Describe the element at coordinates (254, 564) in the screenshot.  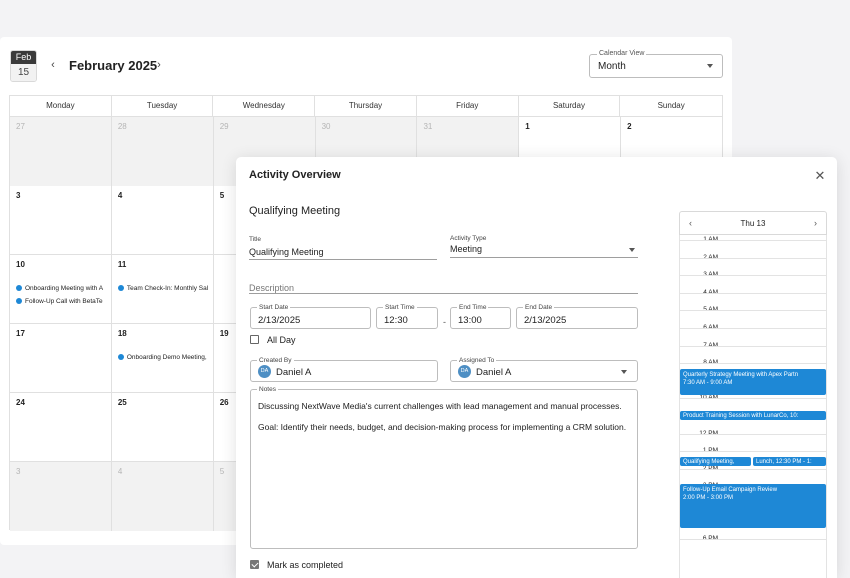
I see `mark-completed-checkbox` at that location.